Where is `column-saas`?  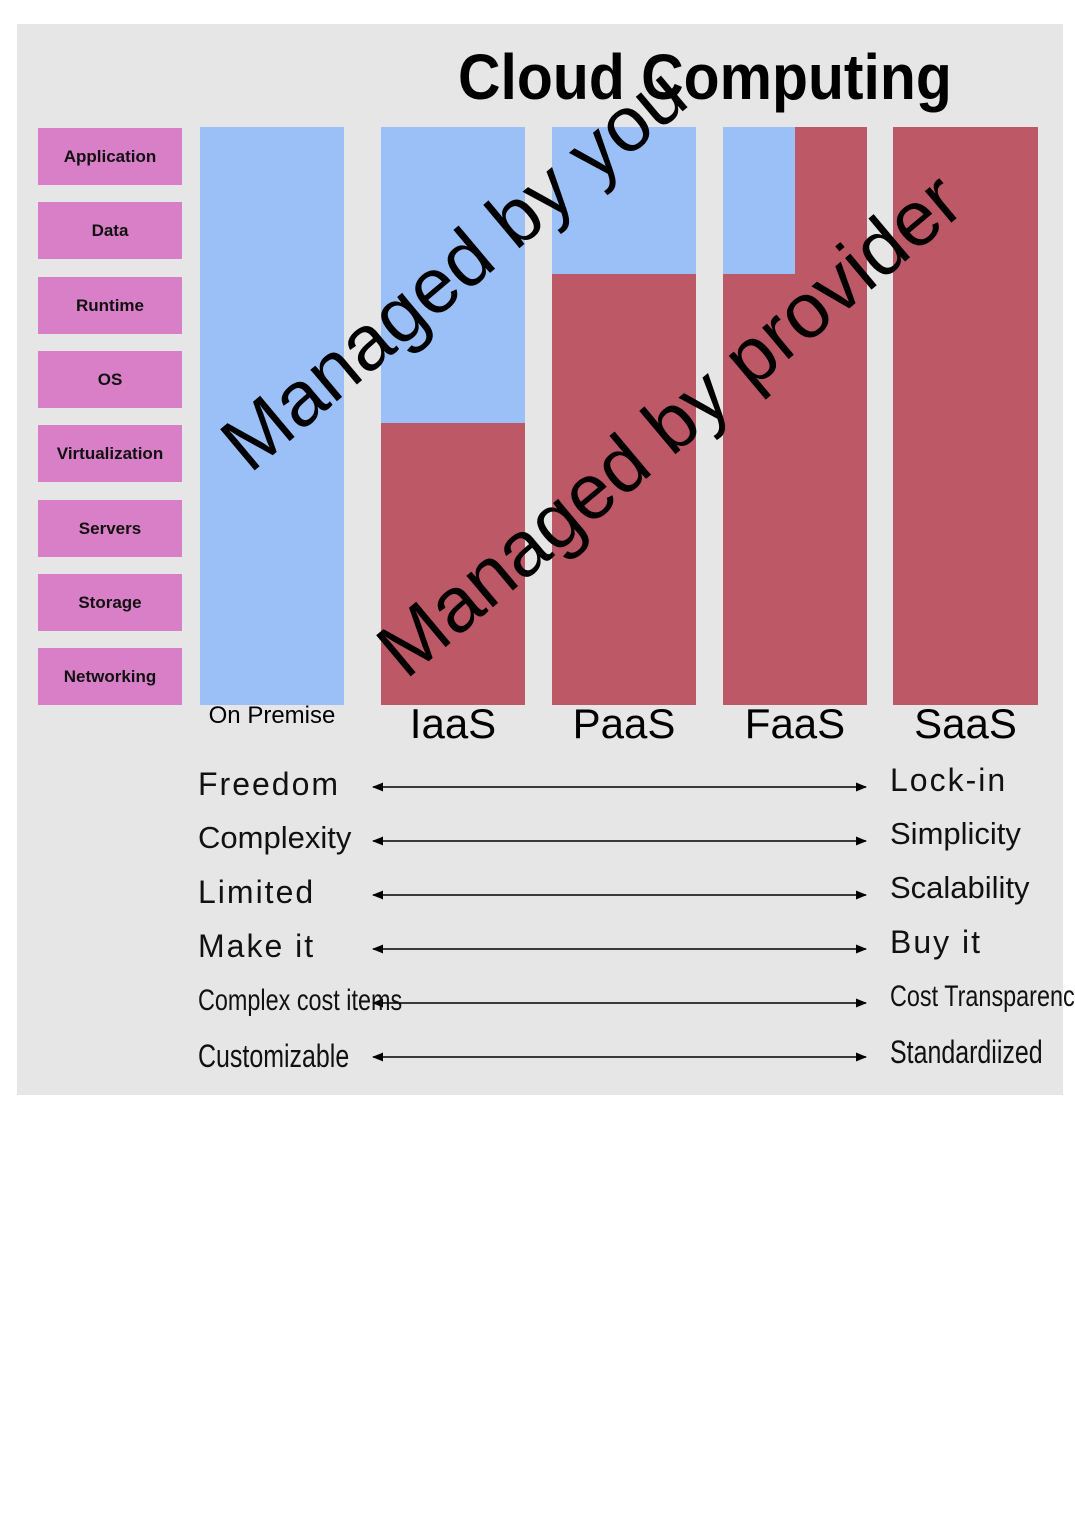 column-saas is located at coordinates (965, 416).